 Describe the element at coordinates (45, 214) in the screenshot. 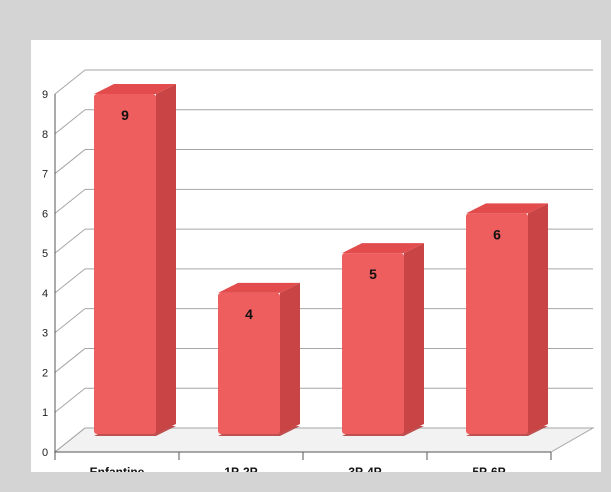

I see `y-tick-label: 6` at that location.